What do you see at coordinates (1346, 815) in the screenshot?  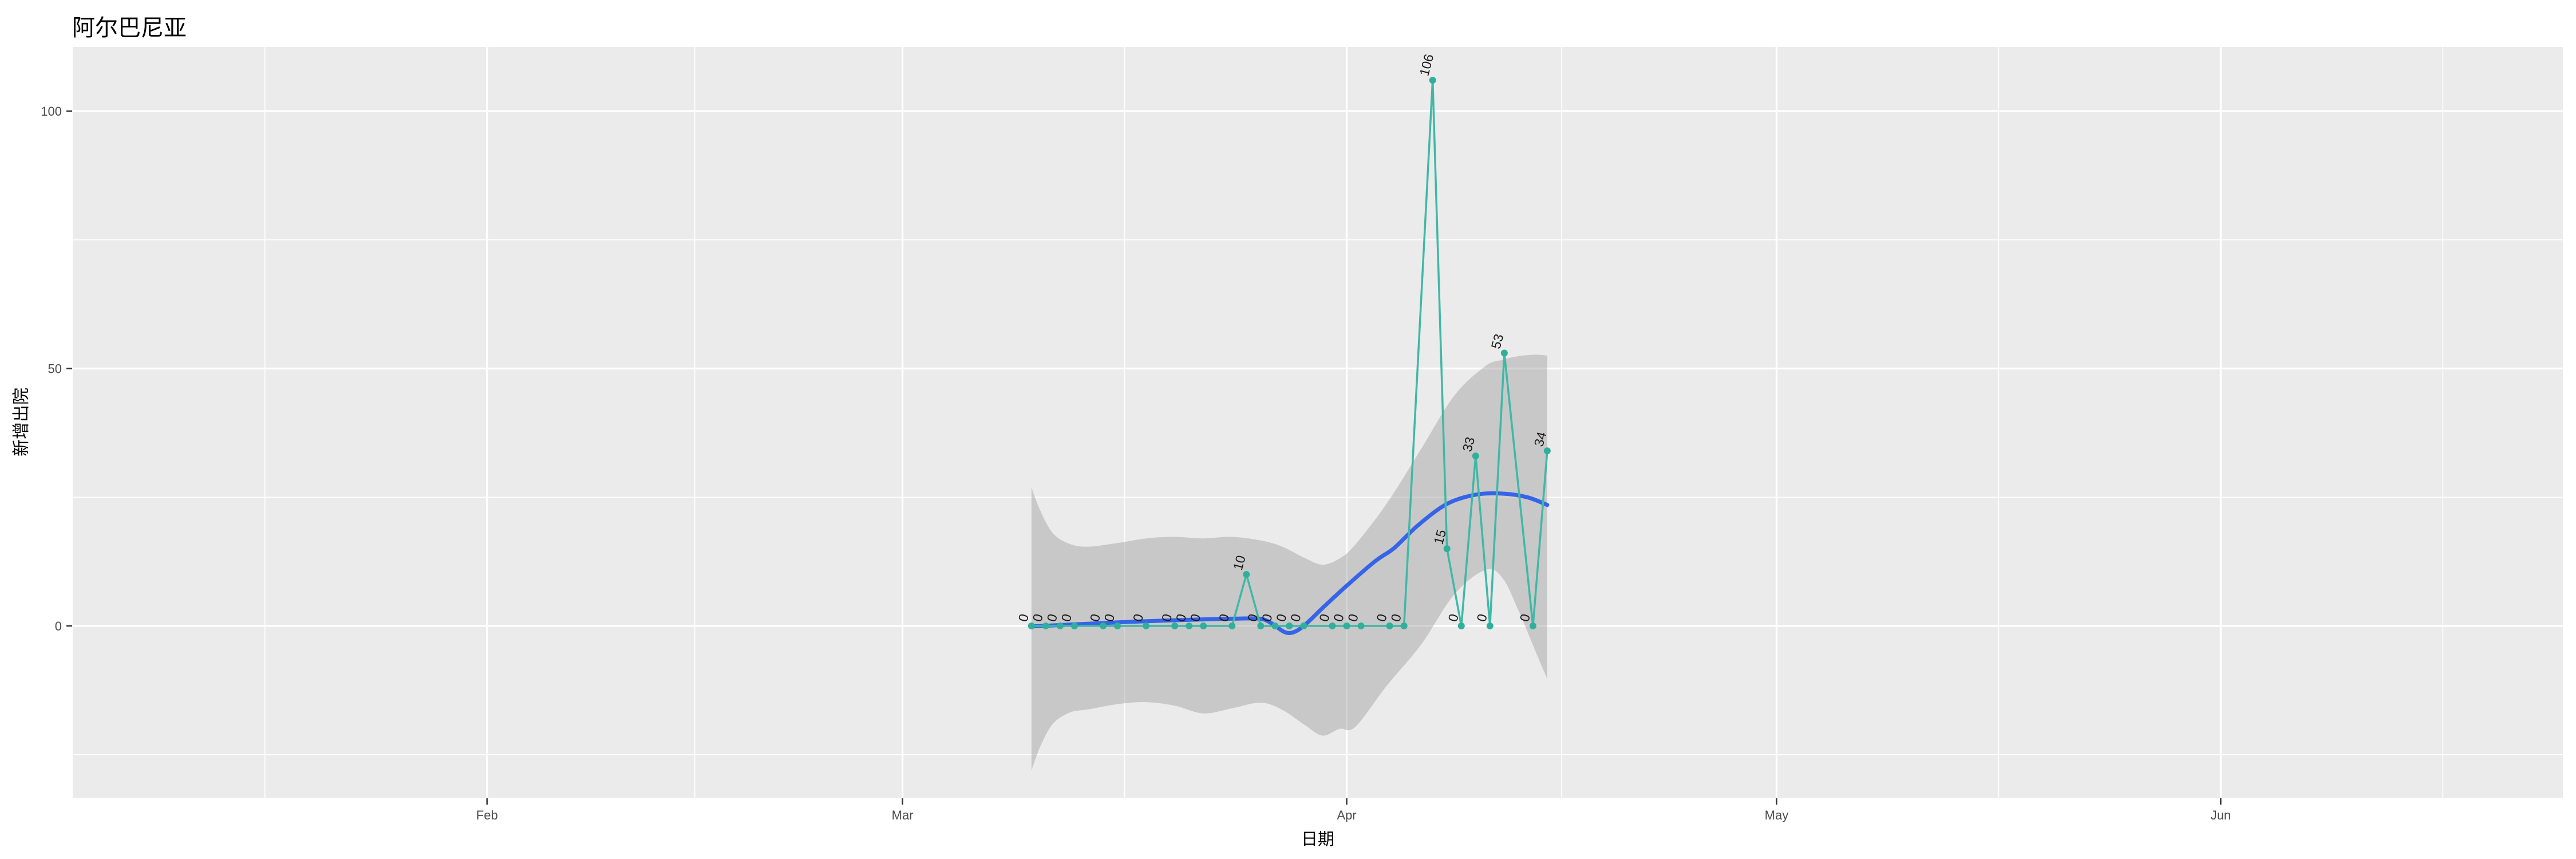 I see `x-tick-label: Apr` at bounding box center [1346, 815].